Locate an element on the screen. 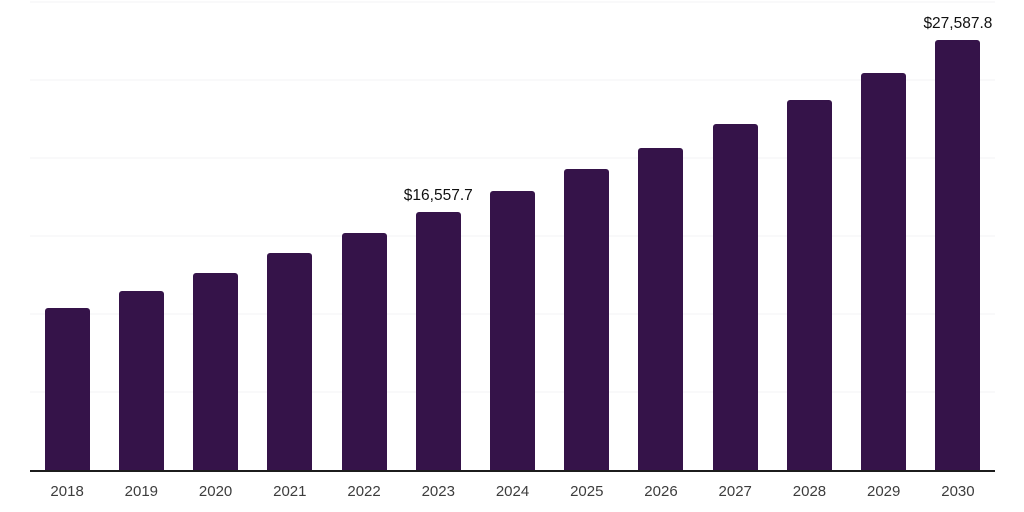  x-tick-label-2025: 2025 is located at coordinates (587, 491).